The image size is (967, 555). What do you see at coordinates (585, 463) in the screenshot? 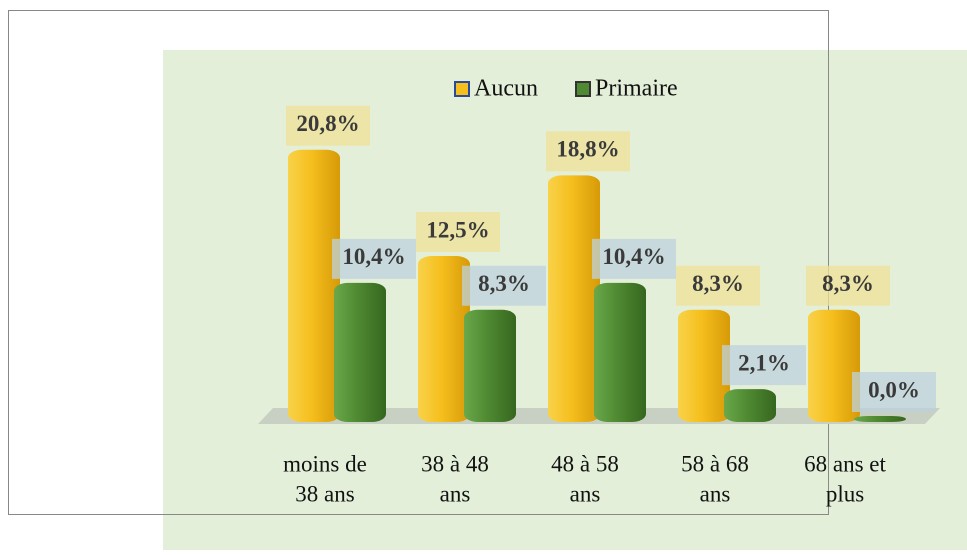
I see `x-tick-label: 48 à 58` at bounding box center [585, 463].